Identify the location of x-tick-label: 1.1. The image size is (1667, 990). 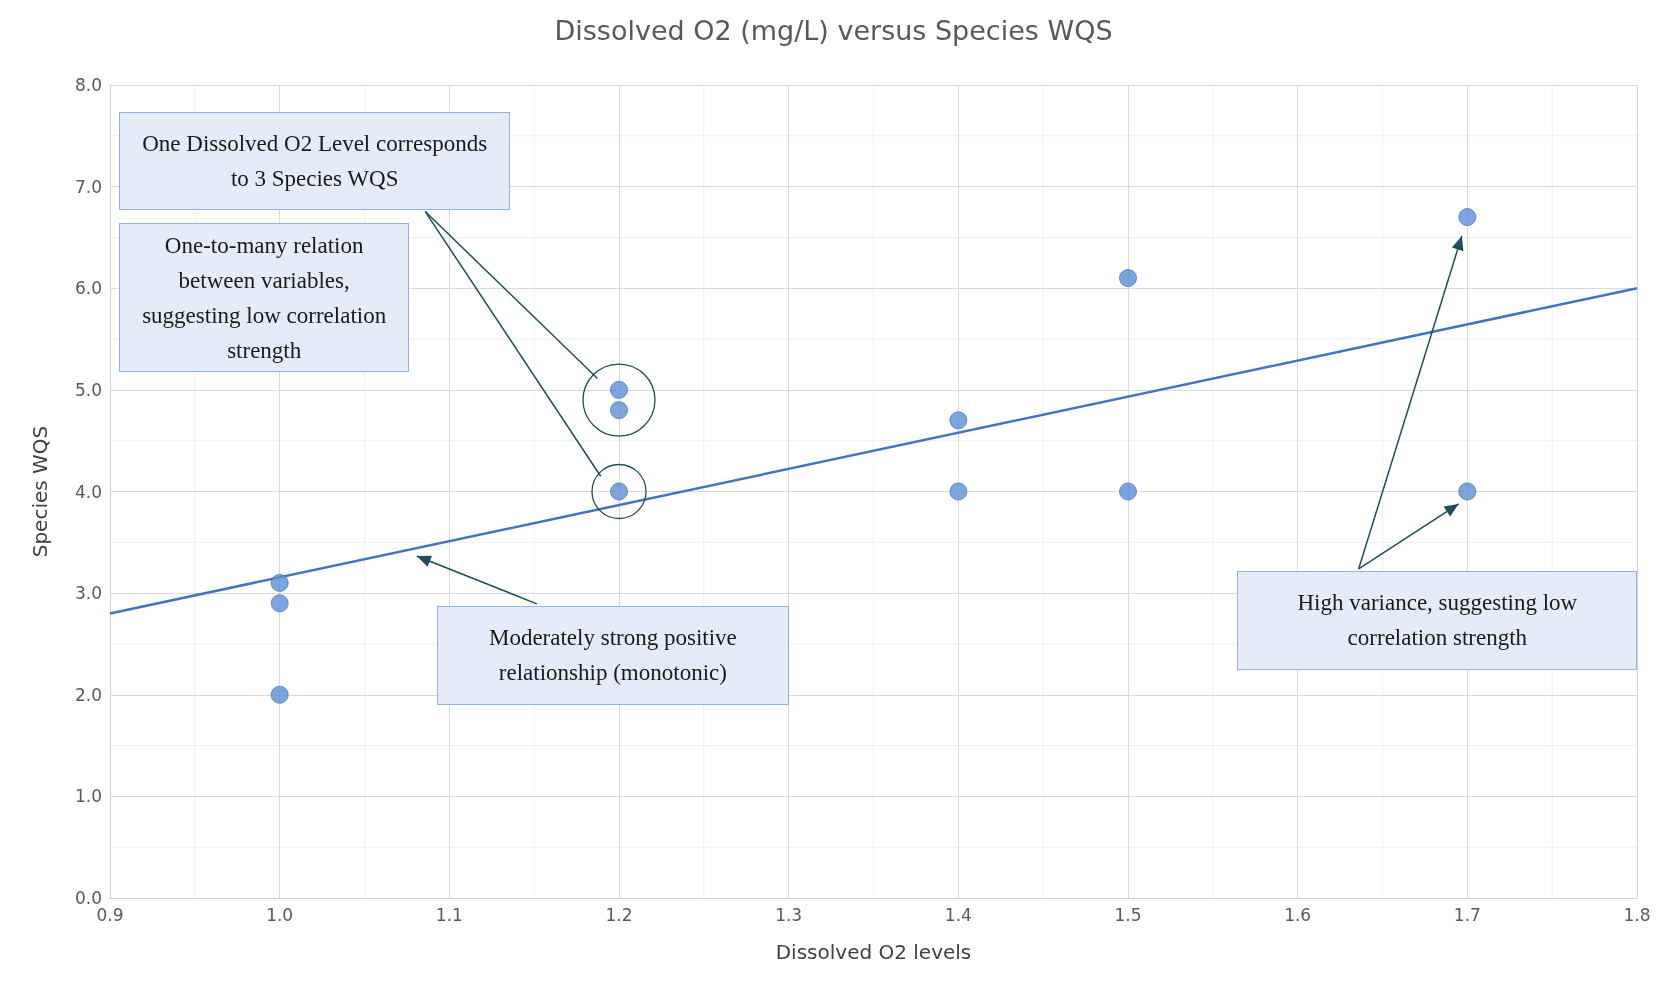
(449, 914).